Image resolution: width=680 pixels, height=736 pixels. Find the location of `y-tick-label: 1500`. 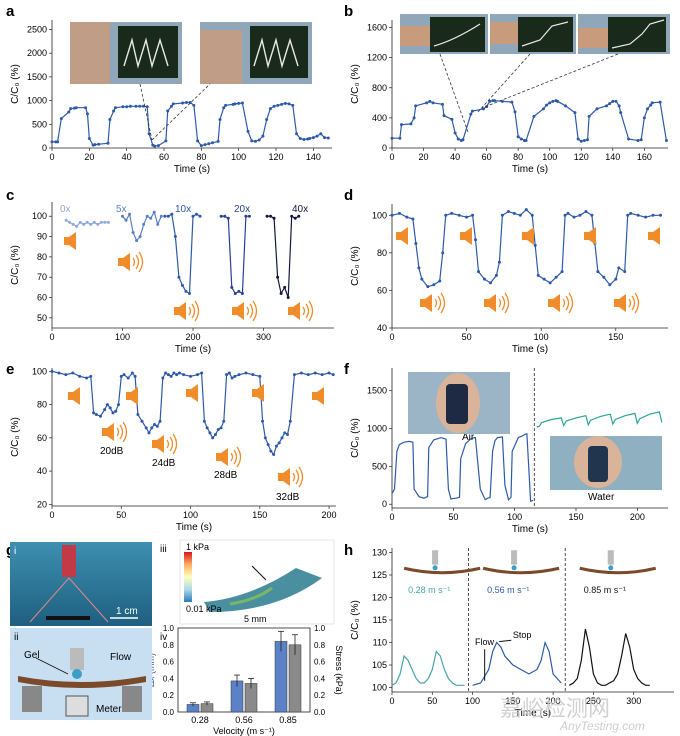

y-tick-label: 1500 is located at coordinates (37, 77).